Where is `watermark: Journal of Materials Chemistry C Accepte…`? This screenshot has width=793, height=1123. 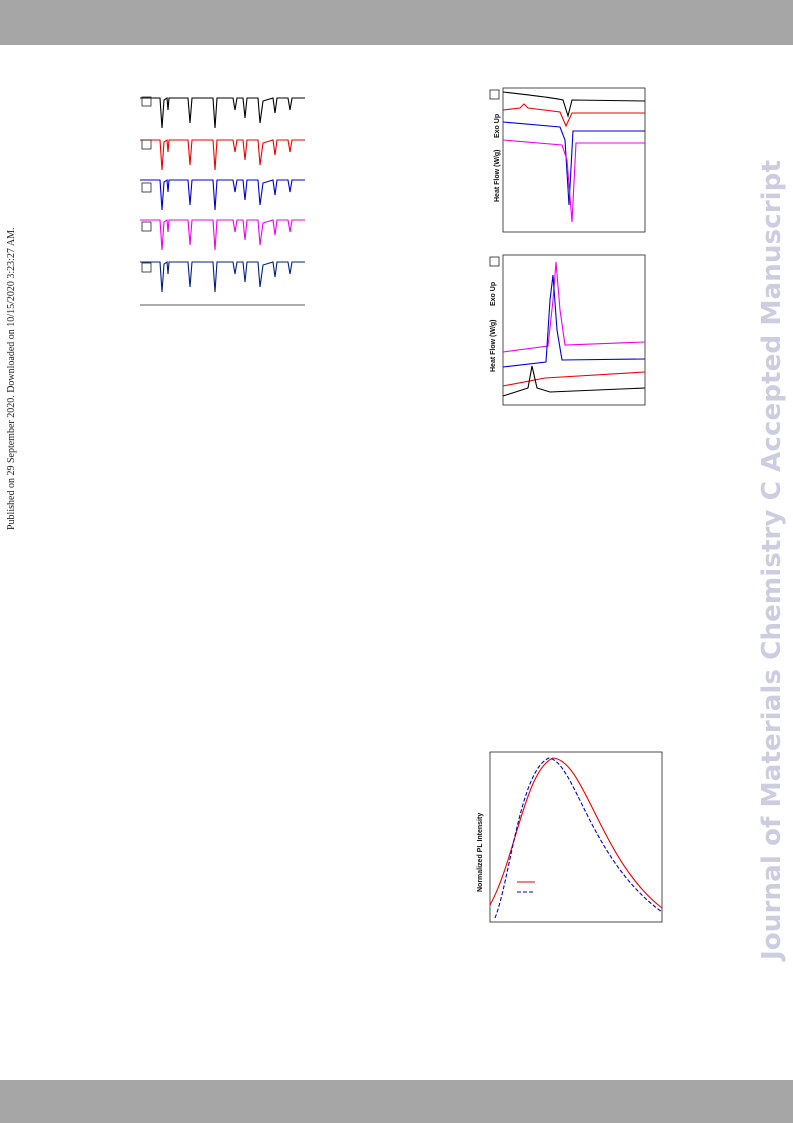
watermark: Journal of Materials Chemistry C Accepte… is located at coordinates (772, 561).